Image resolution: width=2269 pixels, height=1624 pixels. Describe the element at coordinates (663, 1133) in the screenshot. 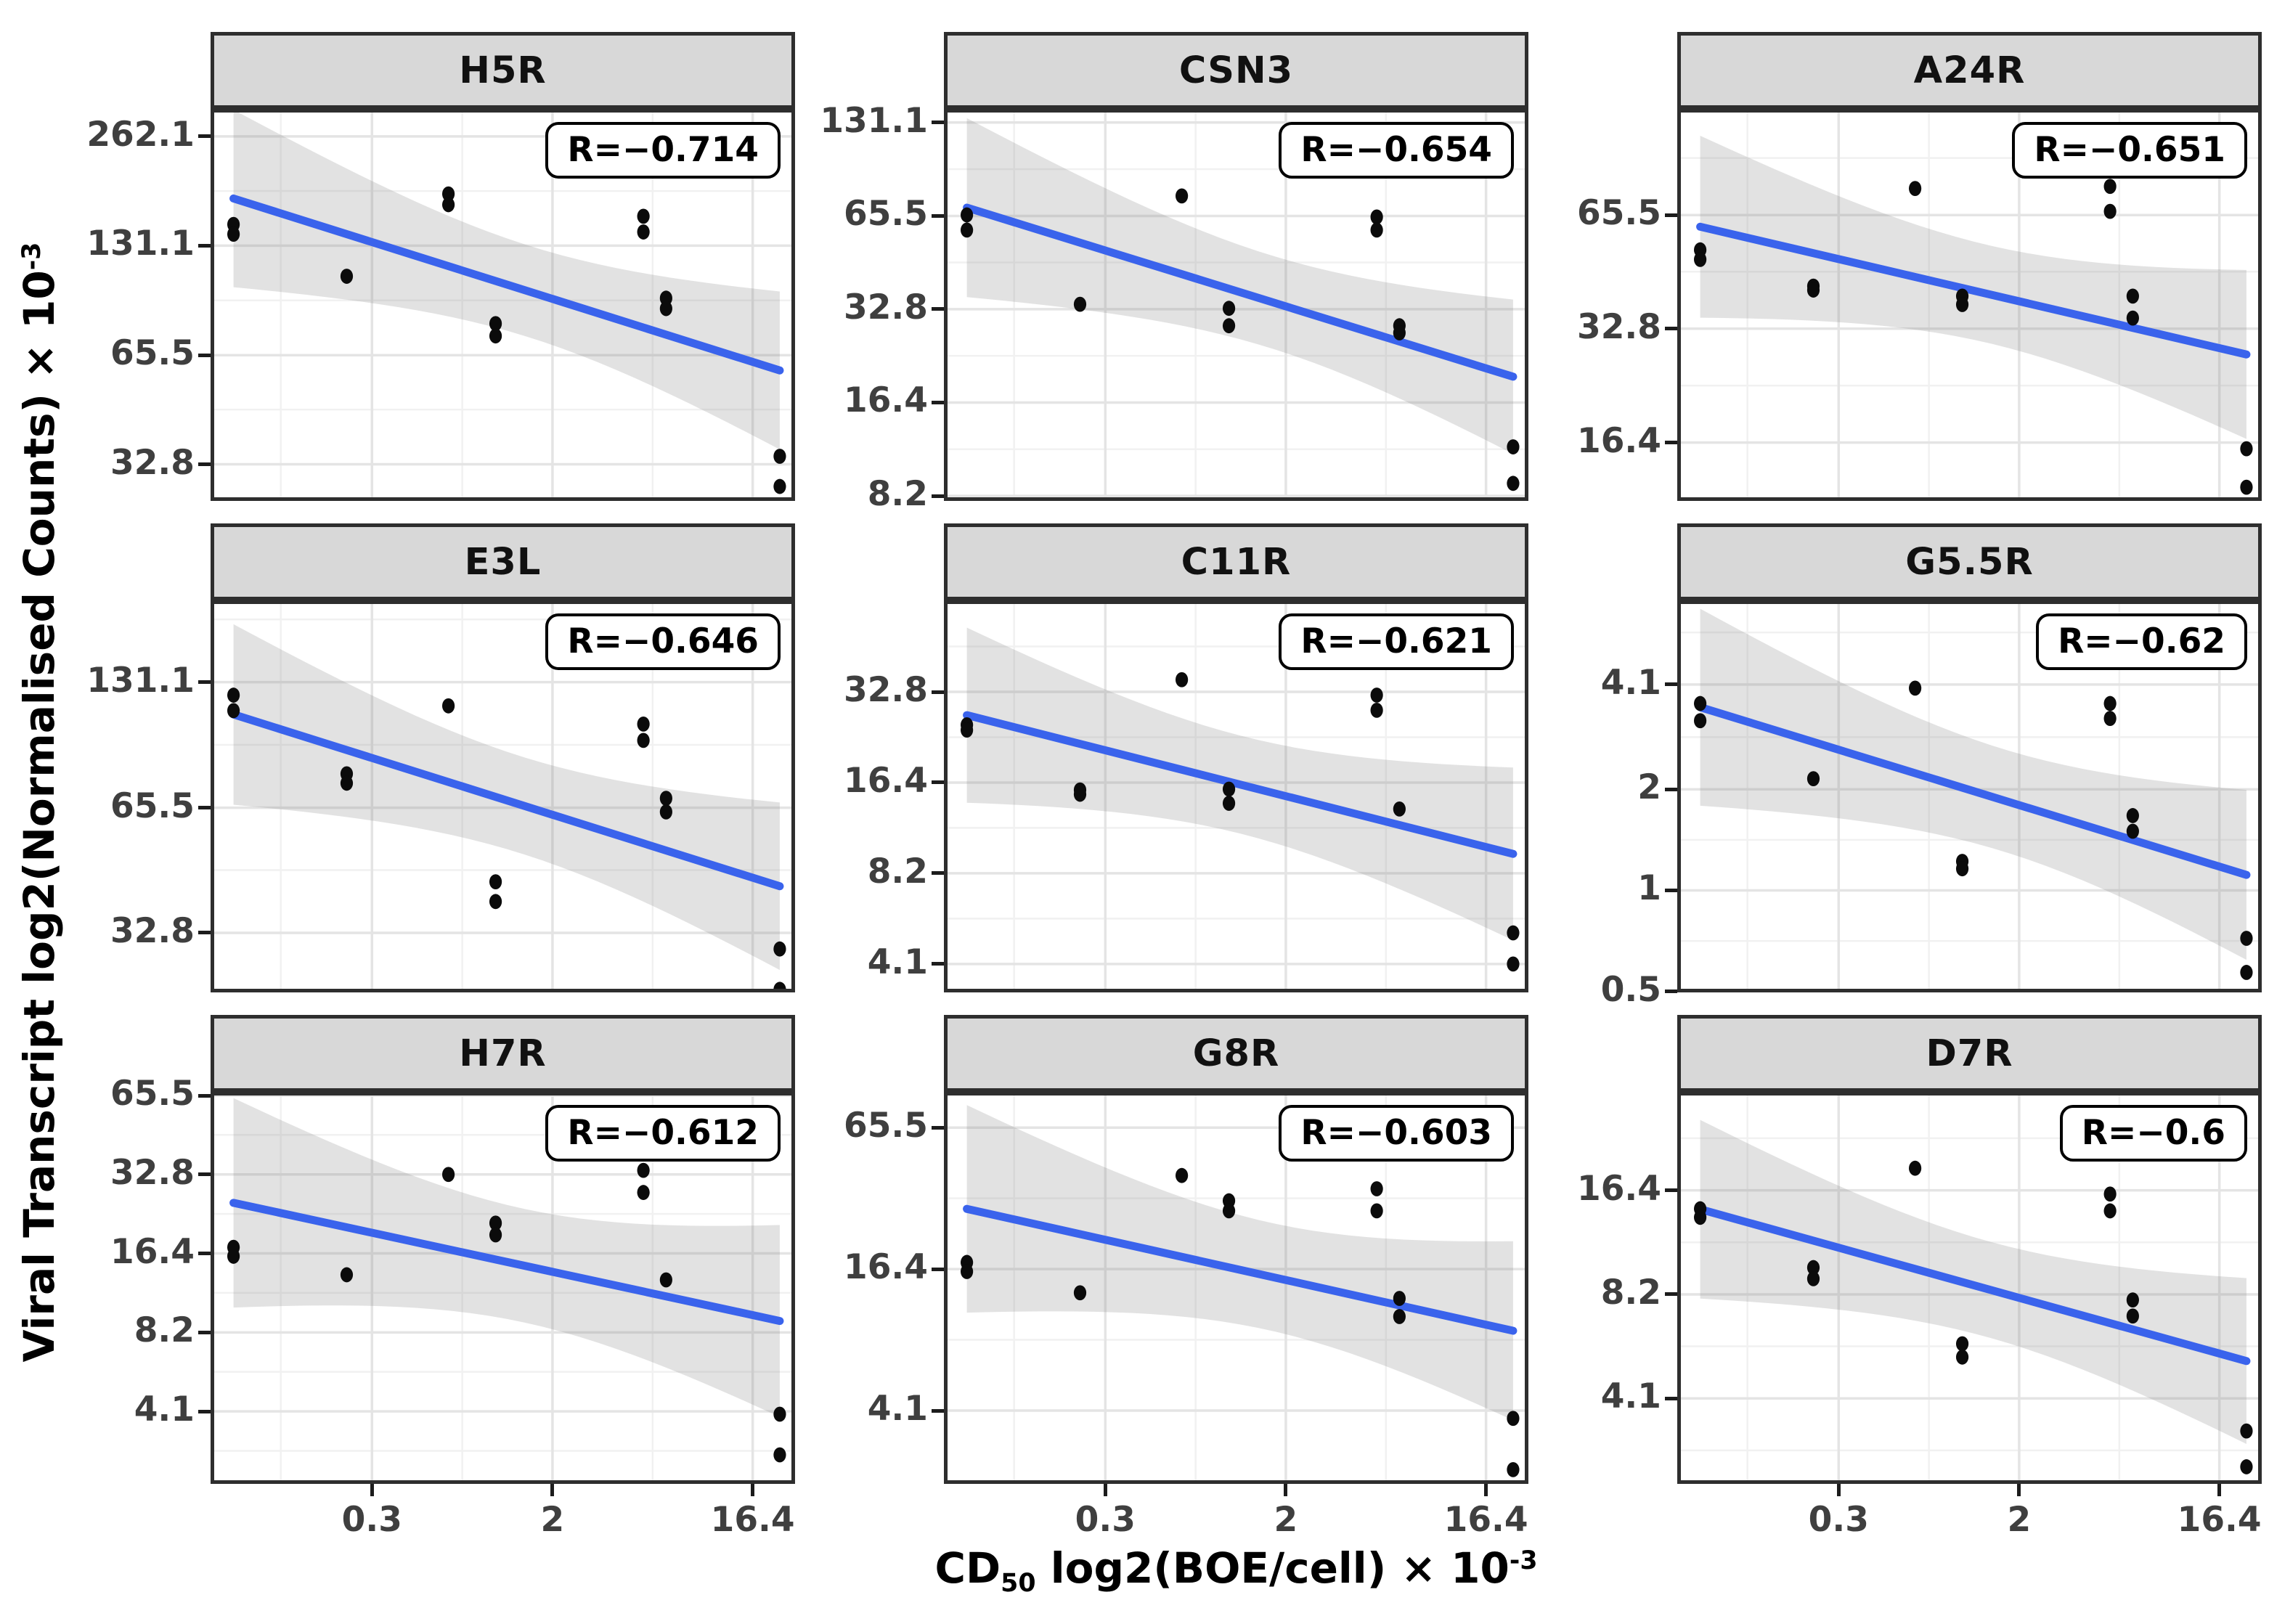

I see `correlation-badge-6: R=−0.612` at that location.